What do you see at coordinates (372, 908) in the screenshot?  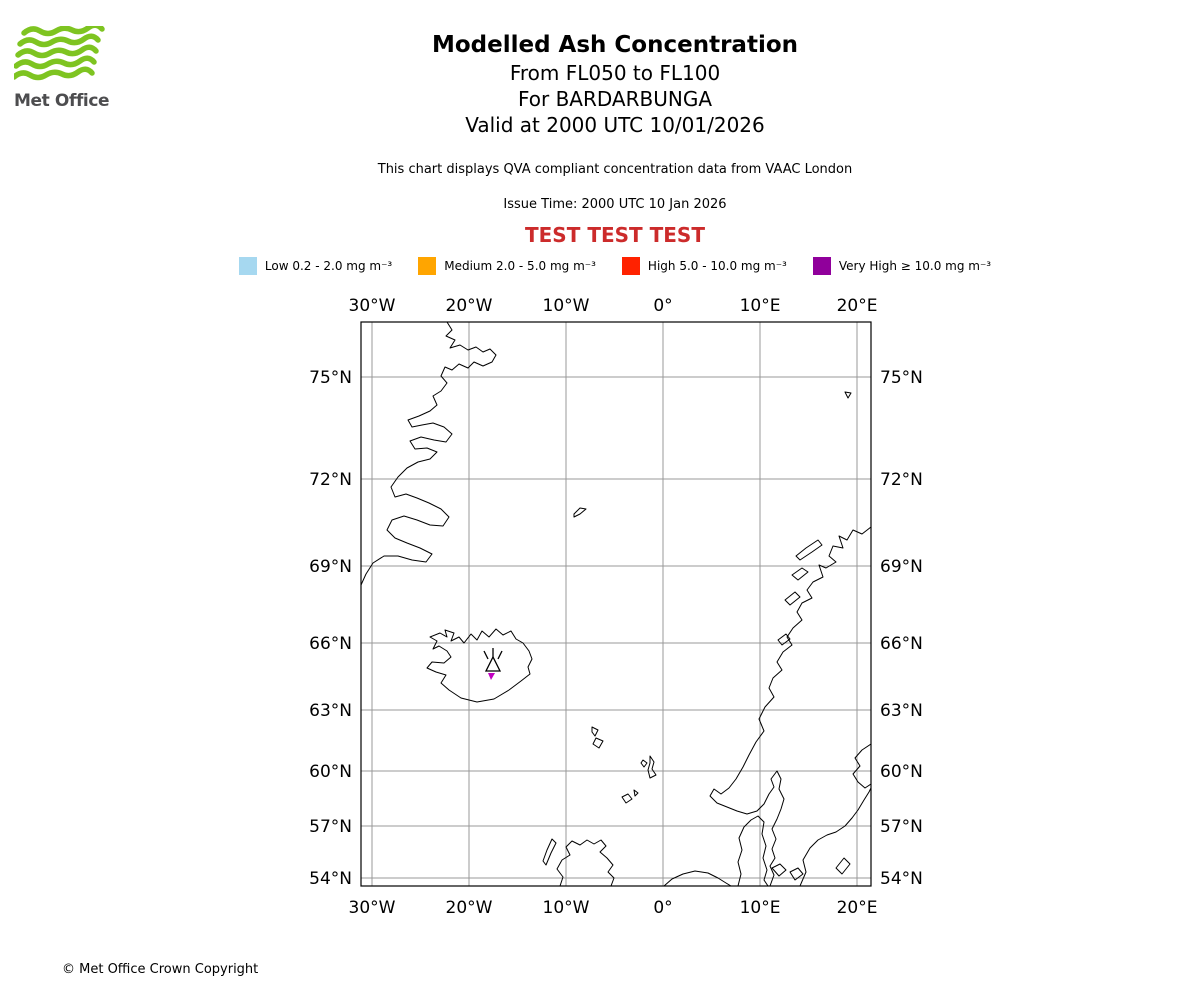 I see `lon-label-bottom: 30°W` at bounding box center [372, 908].